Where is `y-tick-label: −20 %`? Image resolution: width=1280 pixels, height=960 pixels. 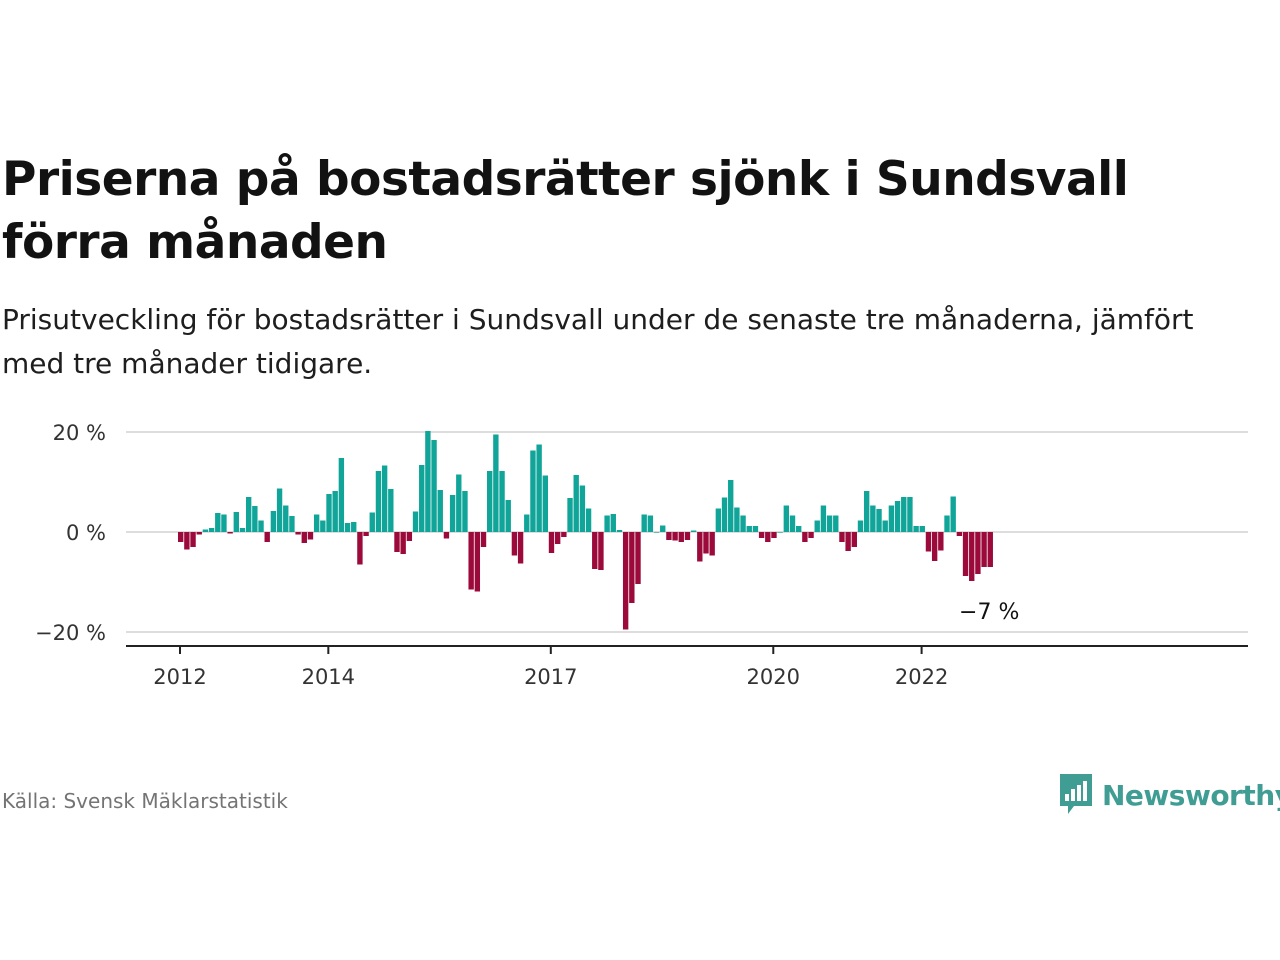 y-tick-label: −20 % is located at coordinates (70, 633).